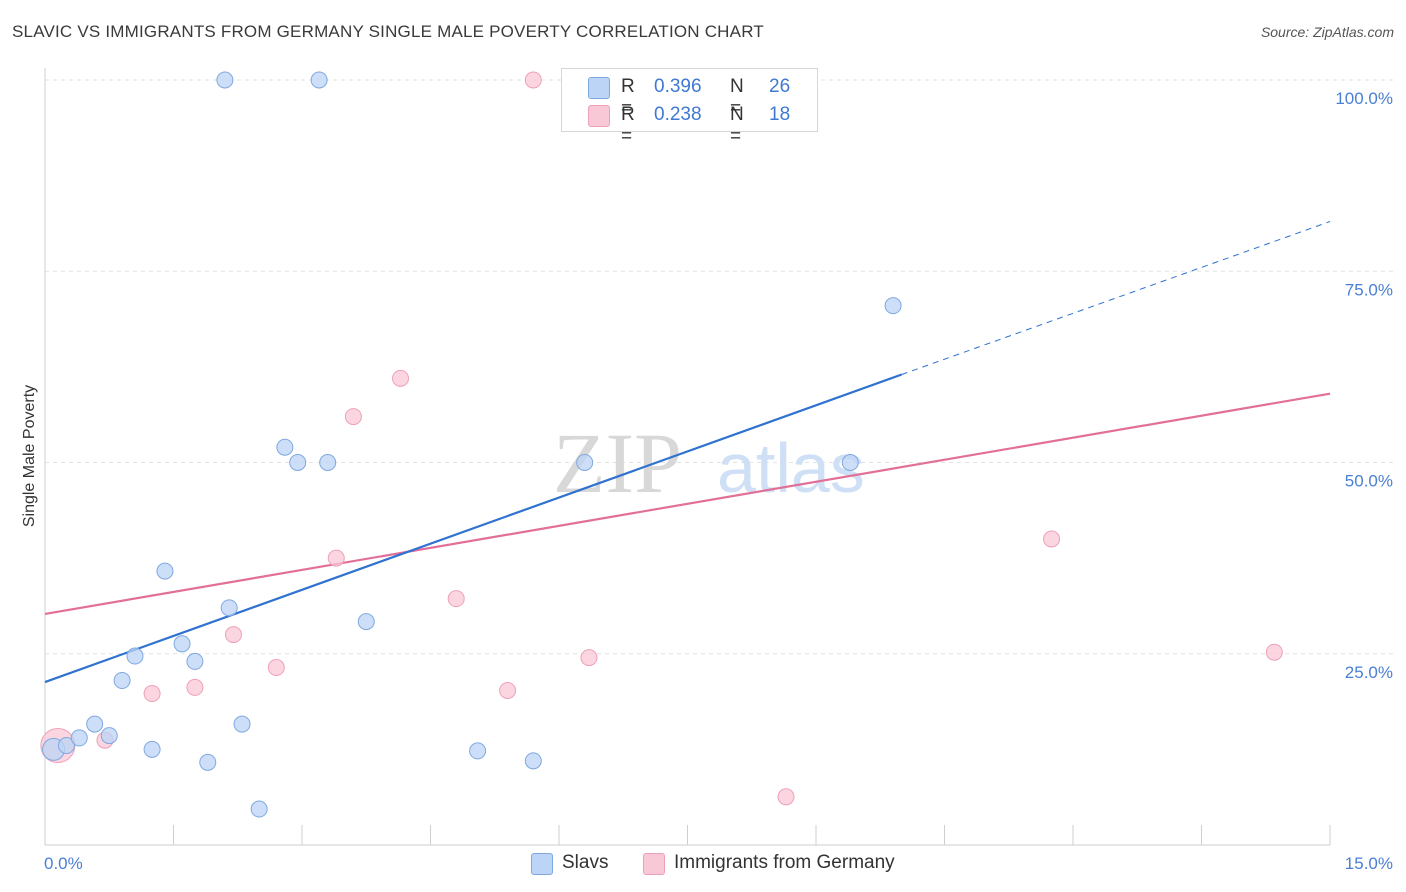  What do you see at coordinates (780, 86) in the screenshot?
I see `slavs-n-value: 26` at bounding box center [780, 86].